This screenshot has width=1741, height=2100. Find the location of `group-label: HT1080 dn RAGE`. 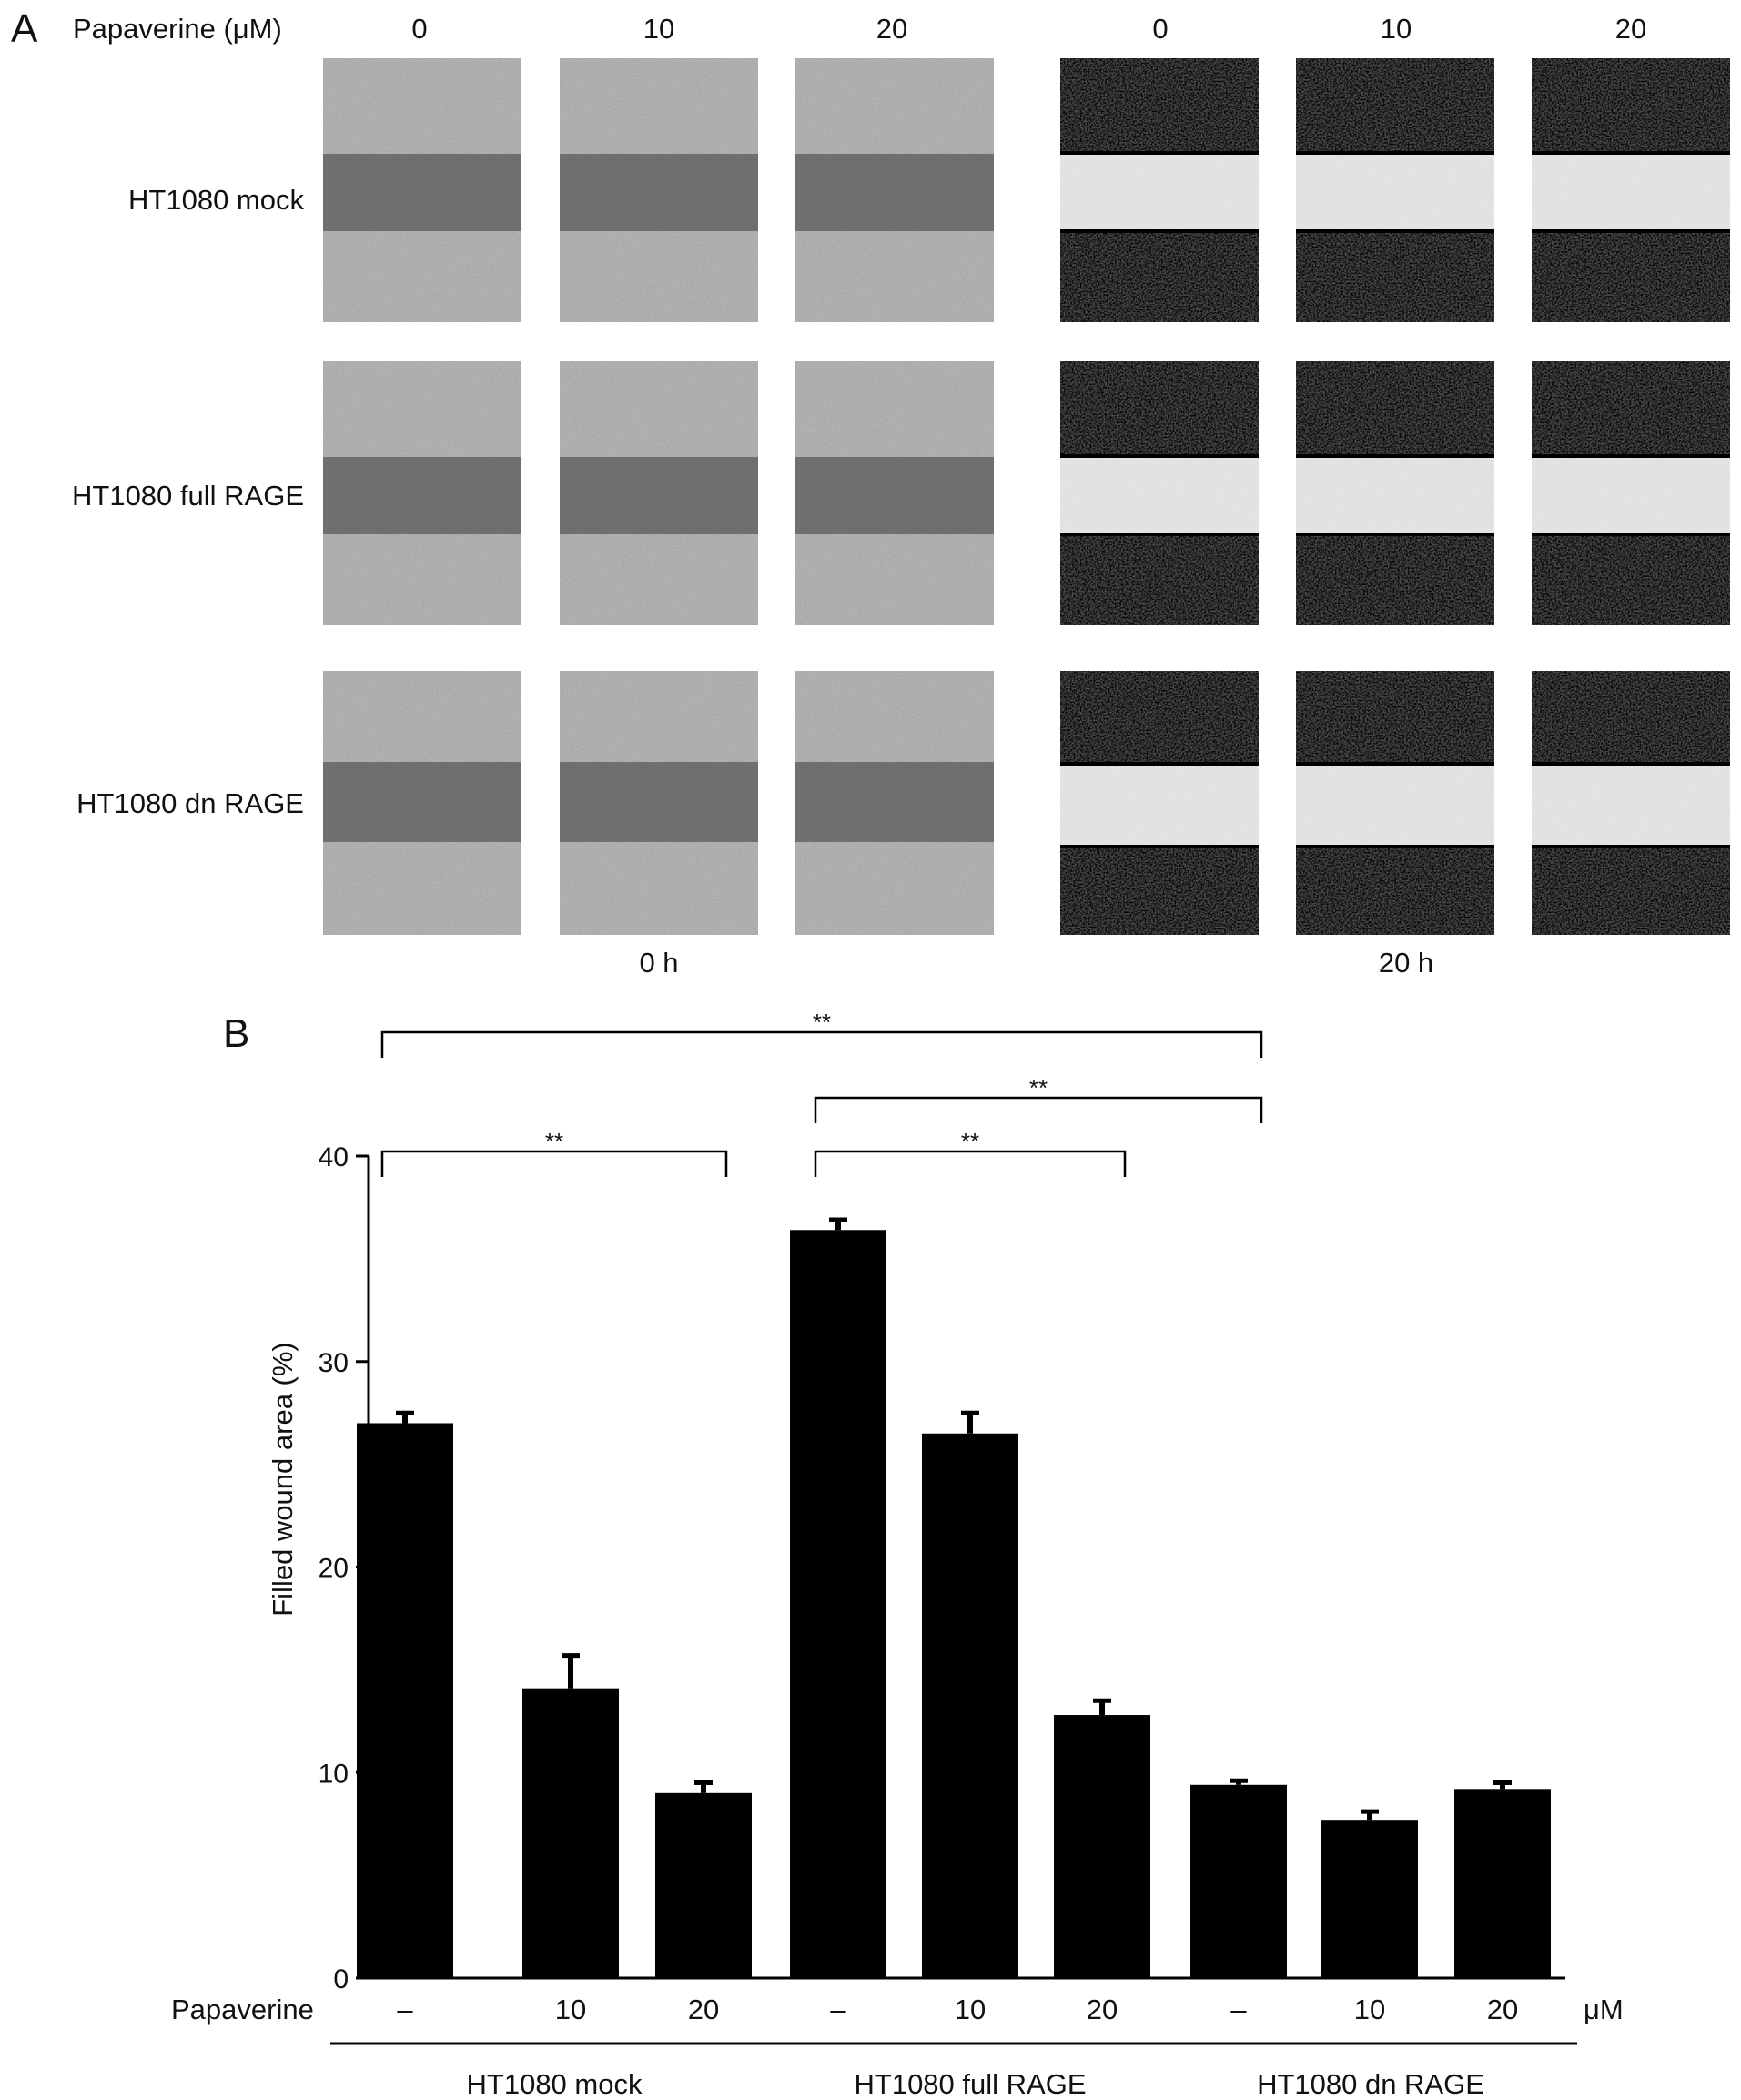

group-label: HT1080 dn RAGE is located at coordinates (1370, 2084).